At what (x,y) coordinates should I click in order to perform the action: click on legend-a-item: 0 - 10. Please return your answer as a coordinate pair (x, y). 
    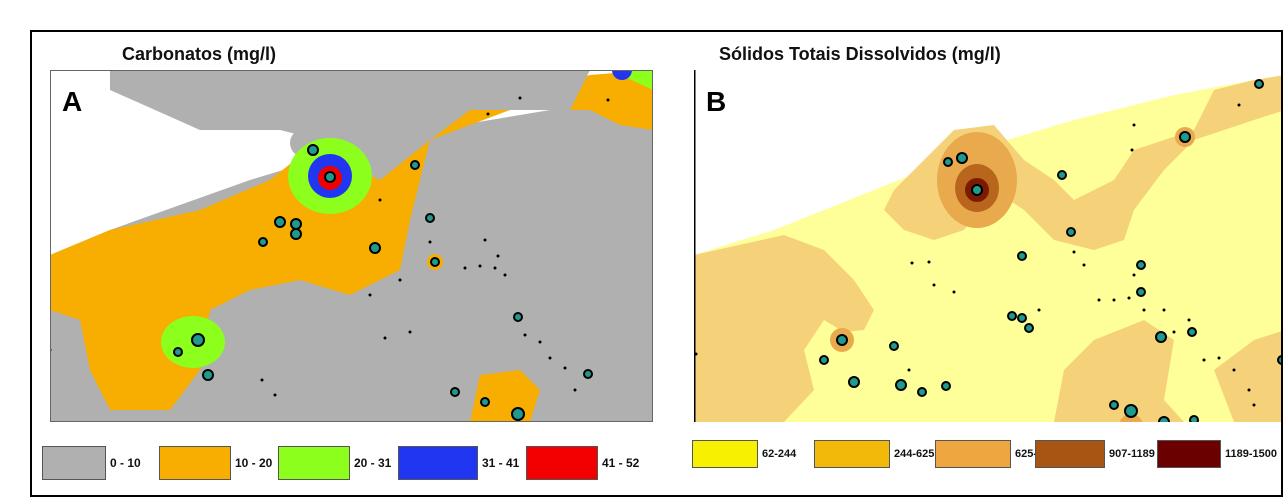
    Looking at the image, I should click on (91, 463).